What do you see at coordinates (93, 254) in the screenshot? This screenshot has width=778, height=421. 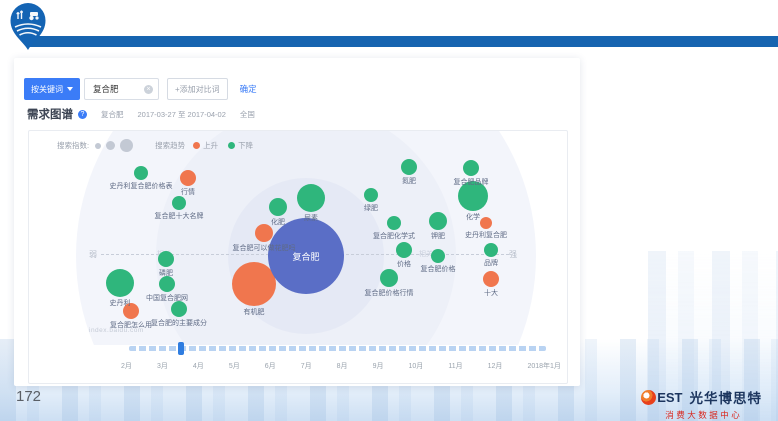 I see `axis-weak-label: 弱` at bounding box center [93, 254].